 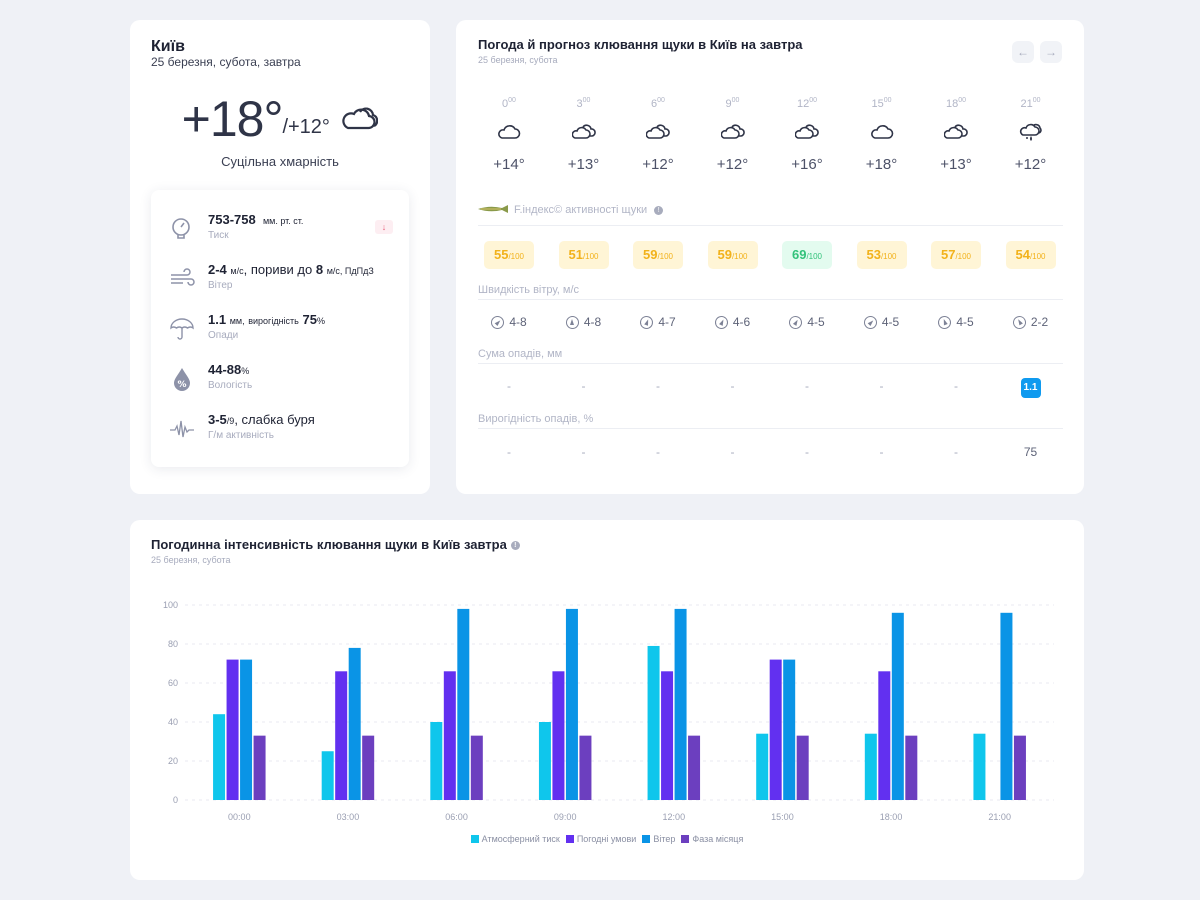 What do you see at coordinates (280, 230) in the screenshot?
I see `pressure-row: 753-758 мм. рт. ст. Тиск ↓` at bounding box center [280, 230].